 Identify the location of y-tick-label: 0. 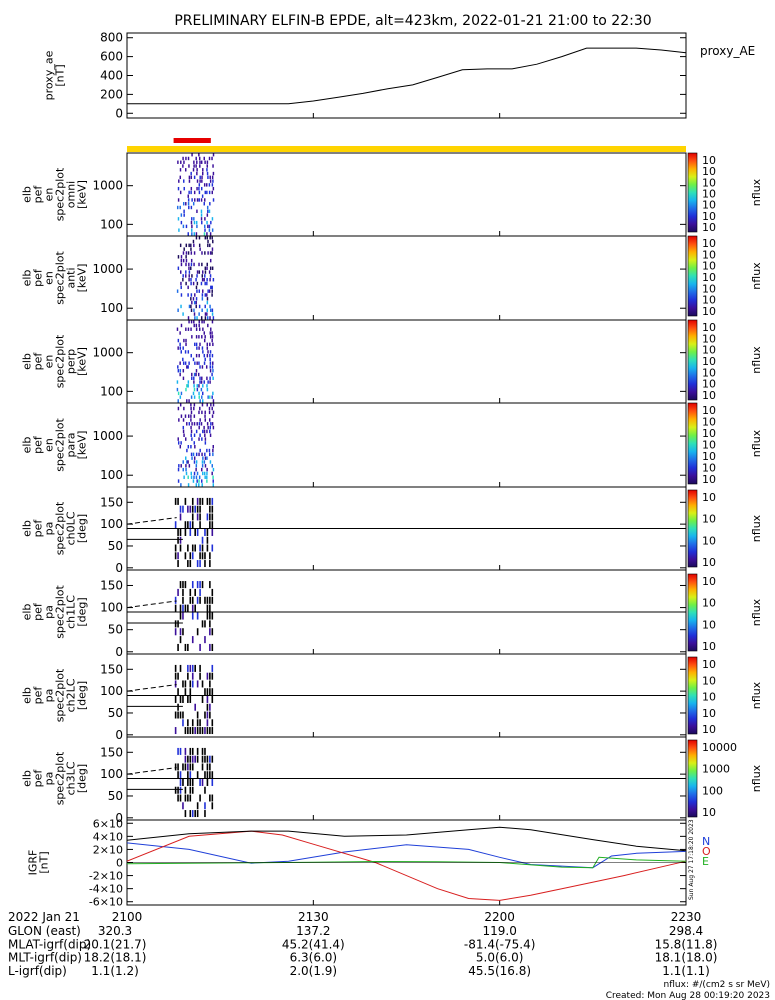
(119, 113).